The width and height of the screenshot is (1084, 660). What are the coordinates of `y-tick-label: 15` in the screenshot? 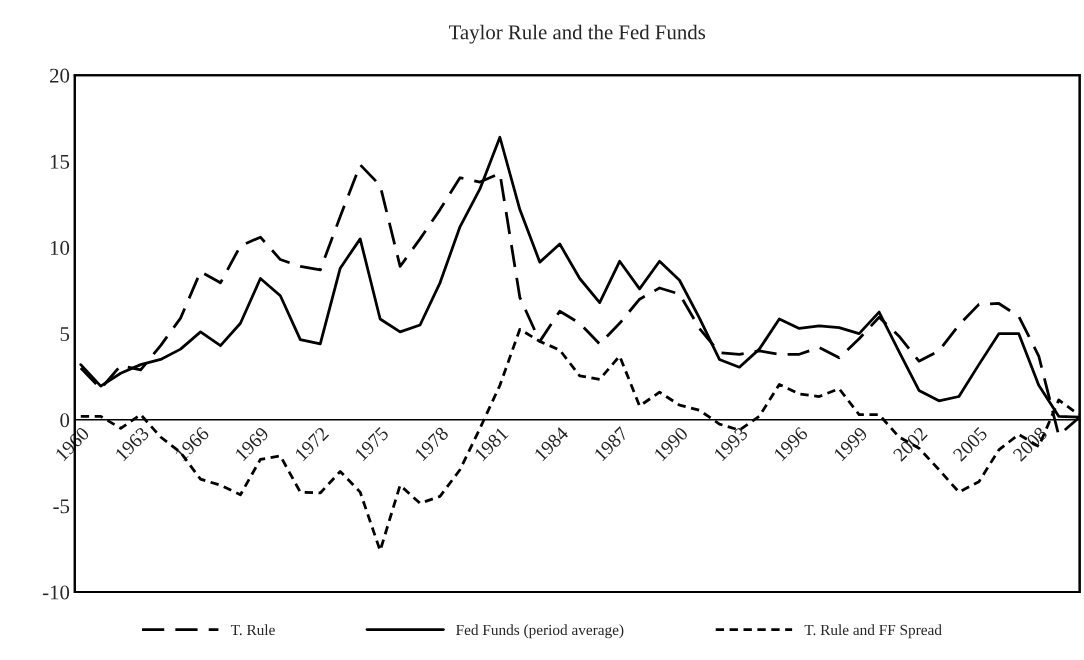 It's located at (60, 161).